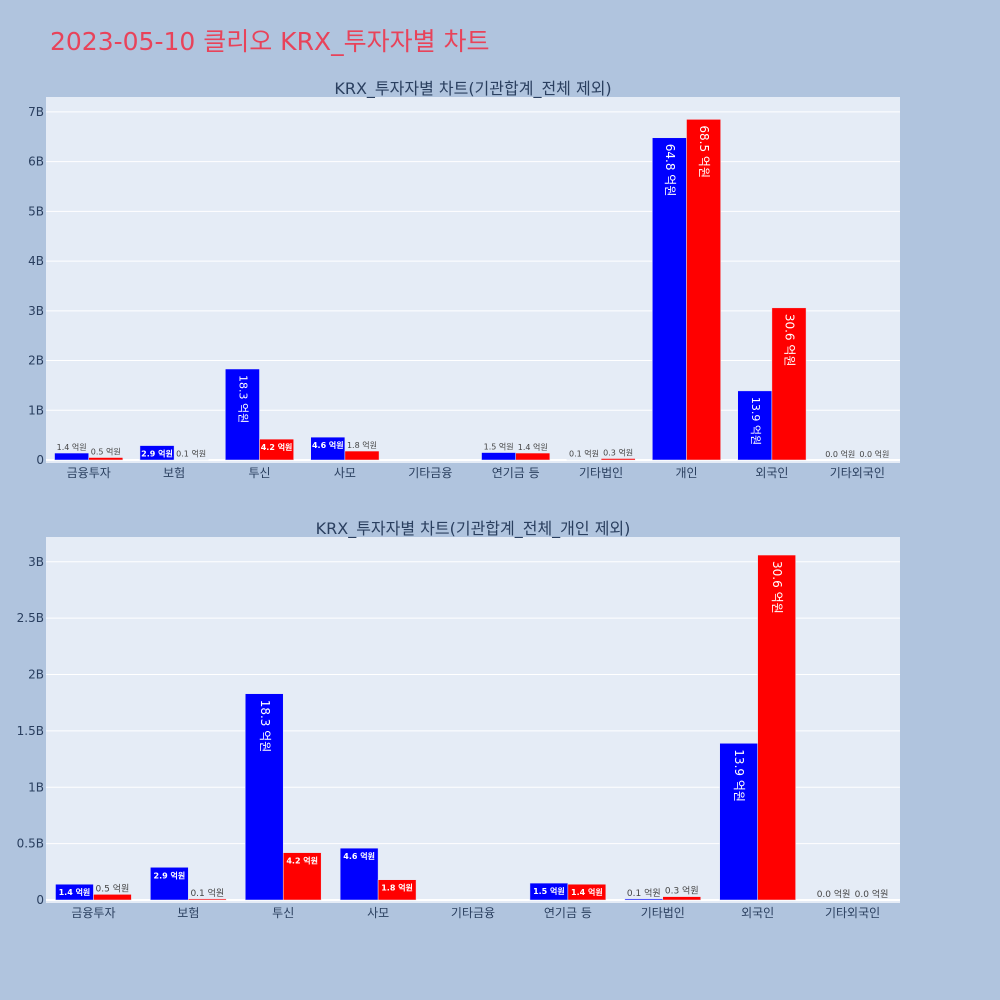  I want to click on data-label: 68.5 억원, so click(704, 151).